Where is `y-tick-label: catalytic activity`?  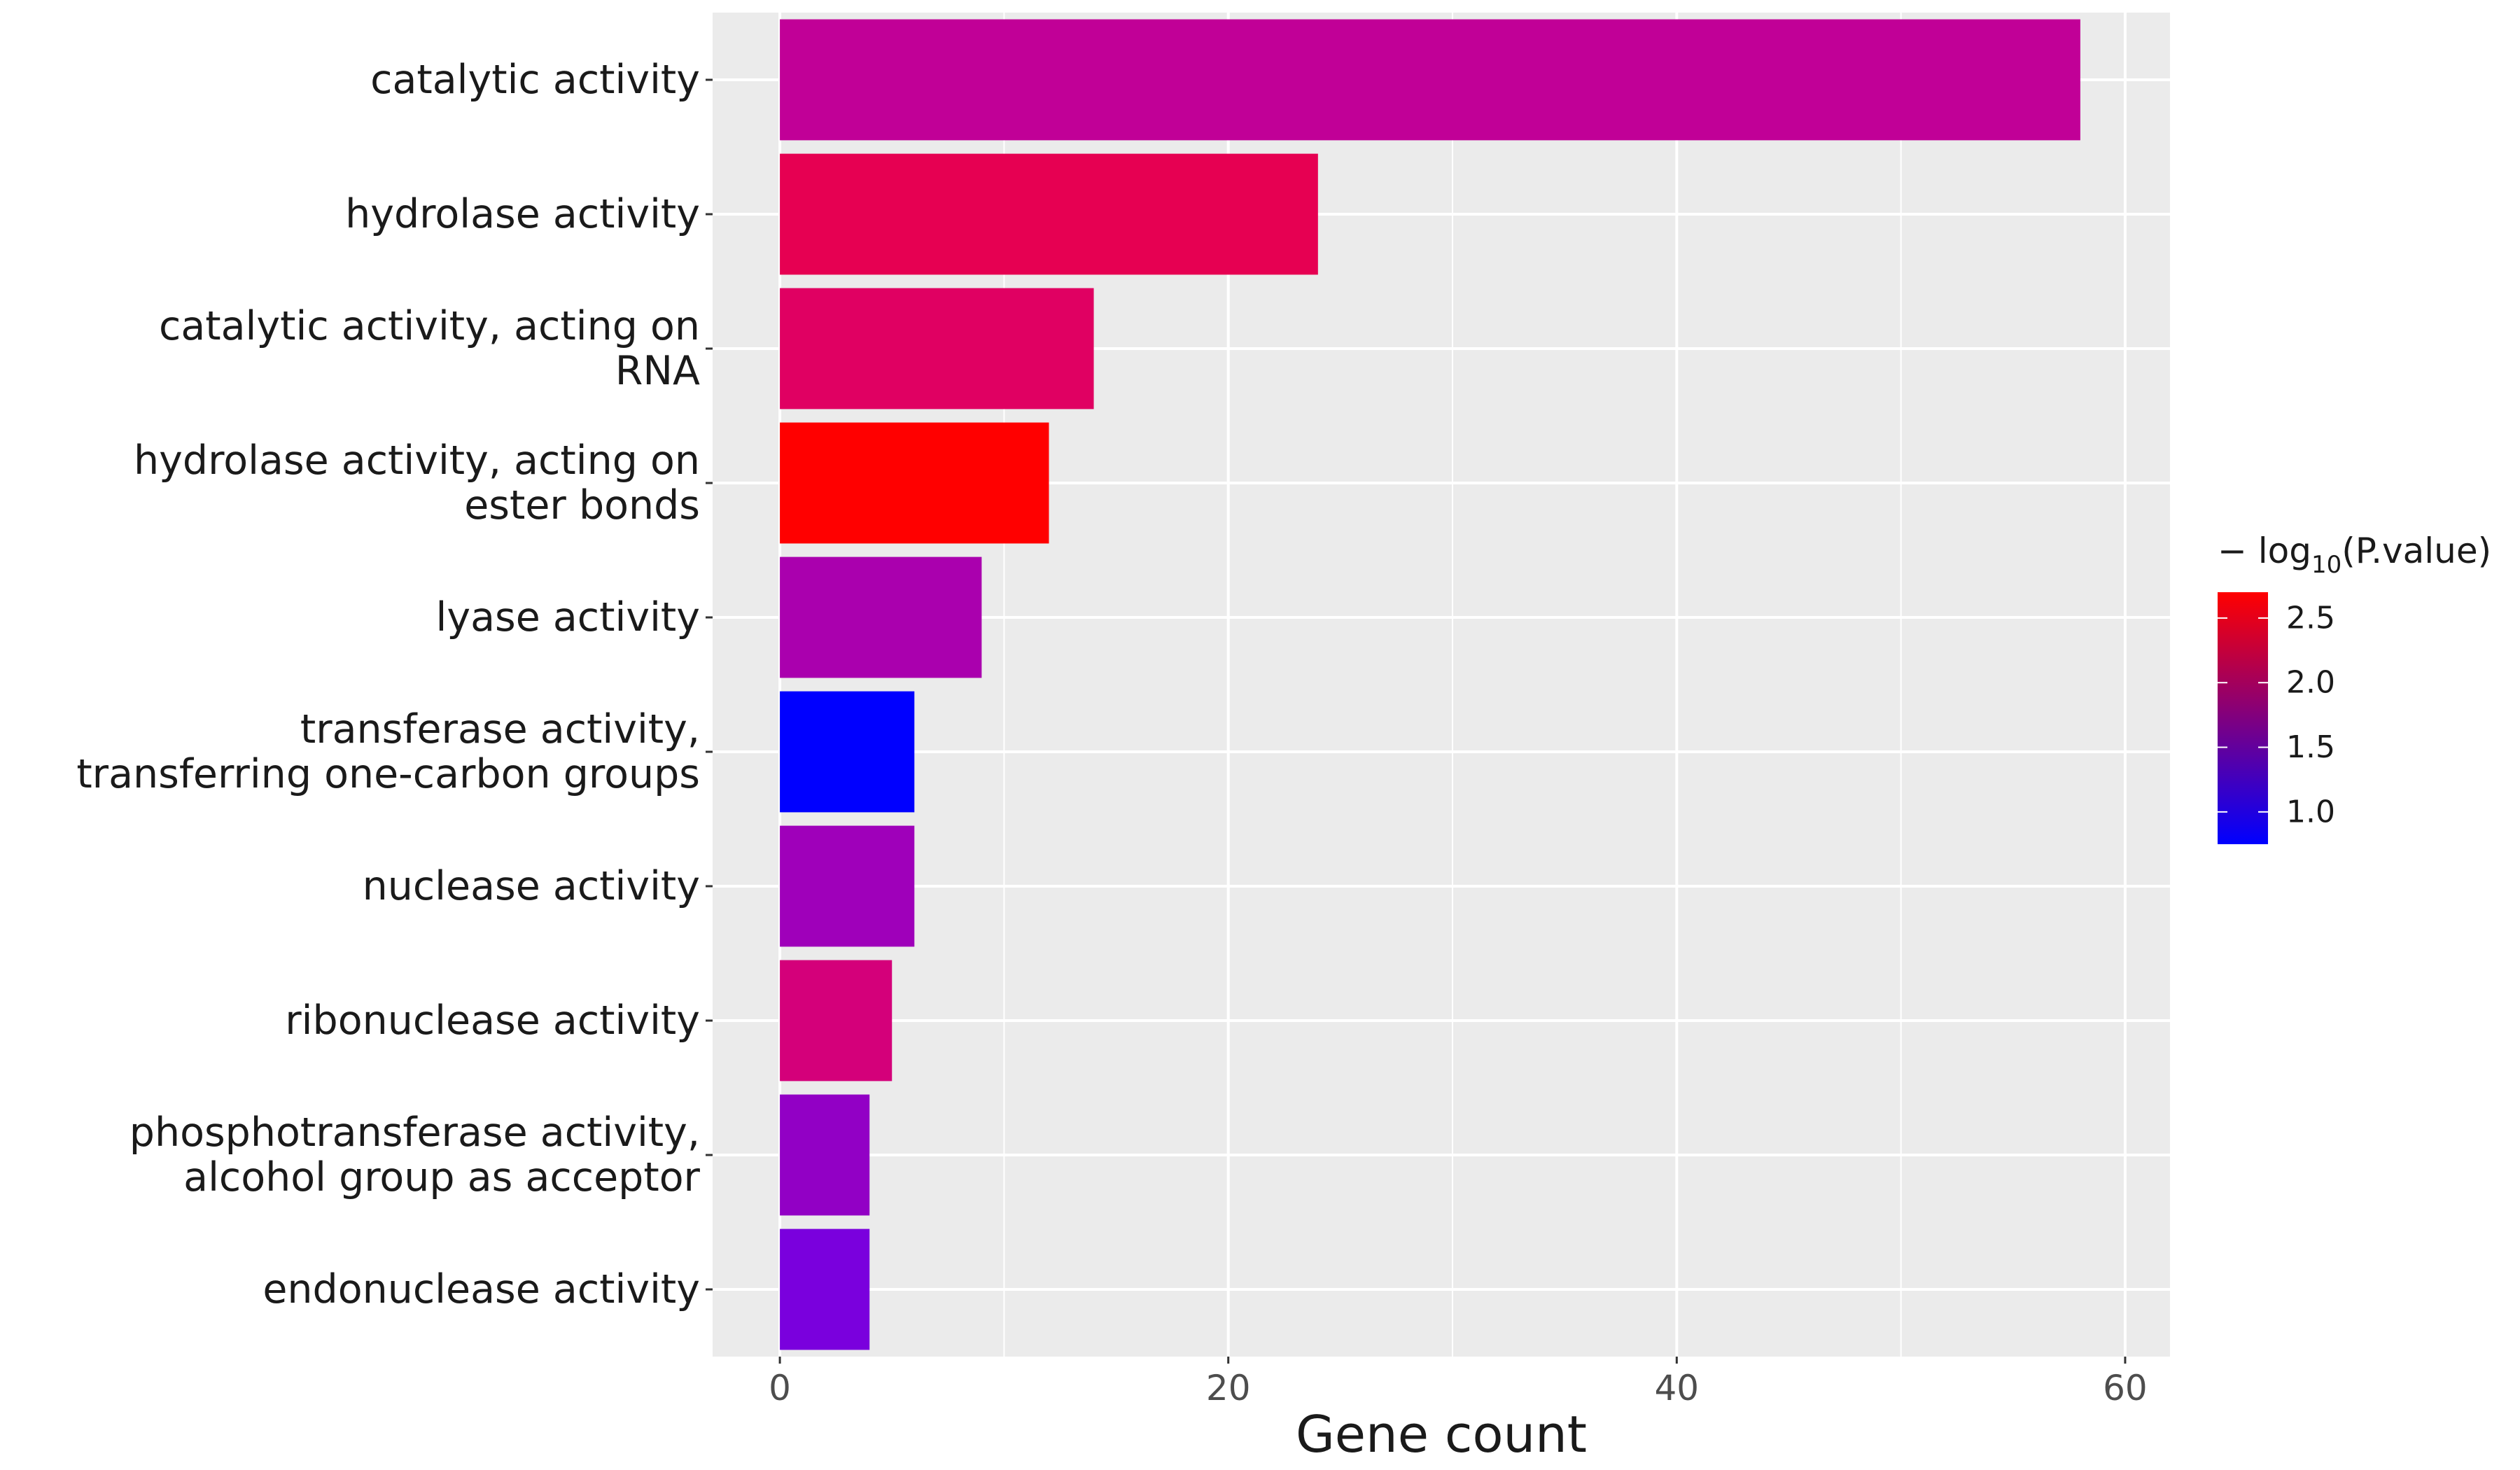 y-tick-label: catalytic activity is located at coordinates (535, 80).